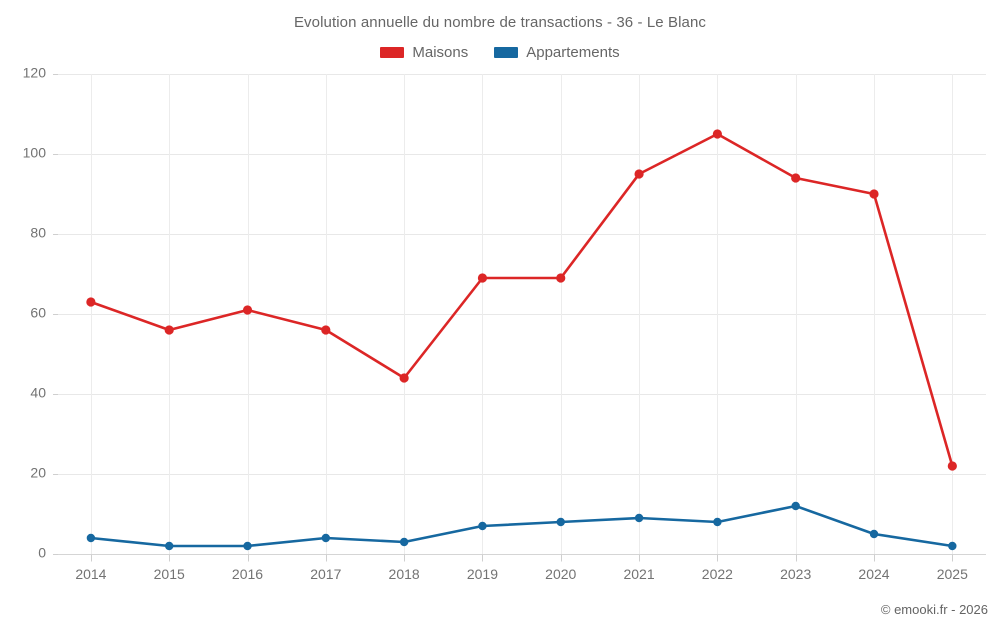 Image resolution: width=1000 pixels, height=625 pixels. I want to click on data-point: Maisons 2022: 105, so click(717, 134).